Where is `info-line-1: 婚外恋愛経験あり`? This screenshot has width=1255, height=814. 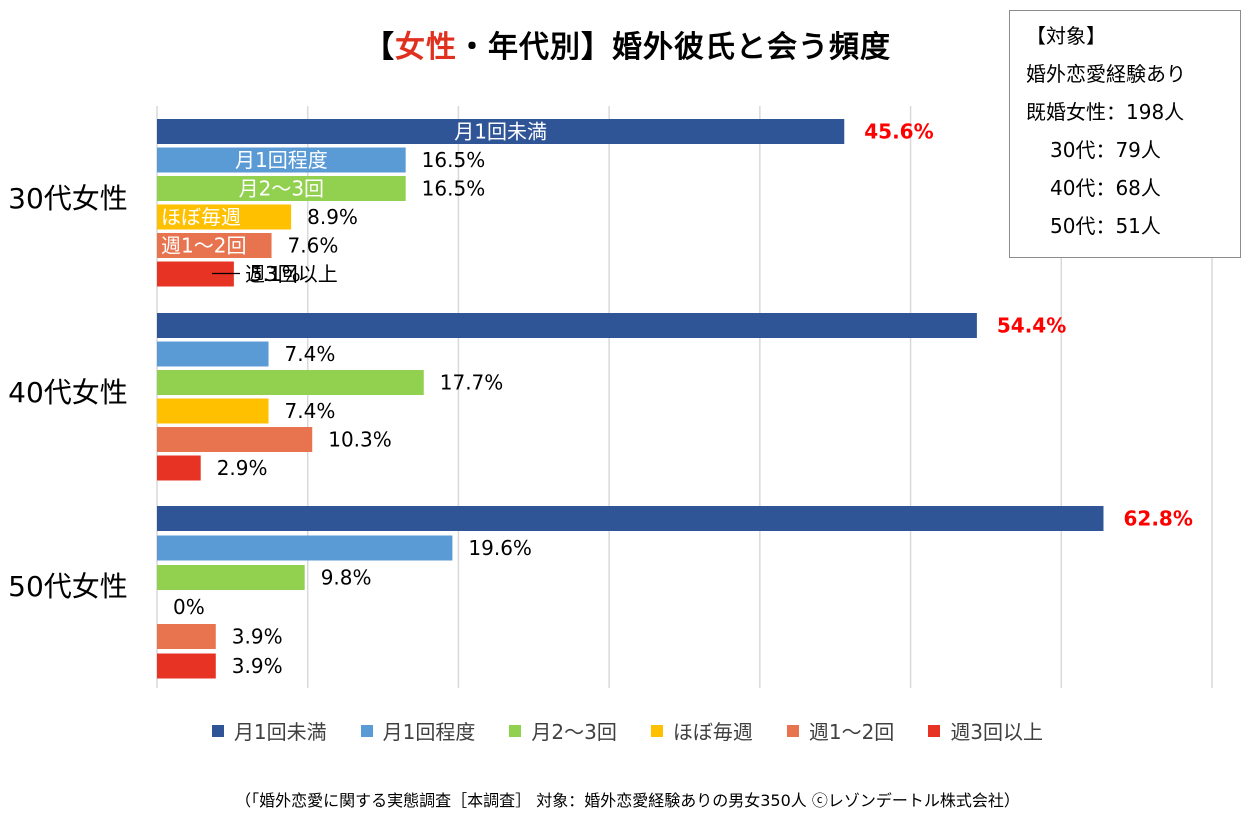
info-line-1: 婚外恋愛経験あり is located at coordinates (1106, 74).